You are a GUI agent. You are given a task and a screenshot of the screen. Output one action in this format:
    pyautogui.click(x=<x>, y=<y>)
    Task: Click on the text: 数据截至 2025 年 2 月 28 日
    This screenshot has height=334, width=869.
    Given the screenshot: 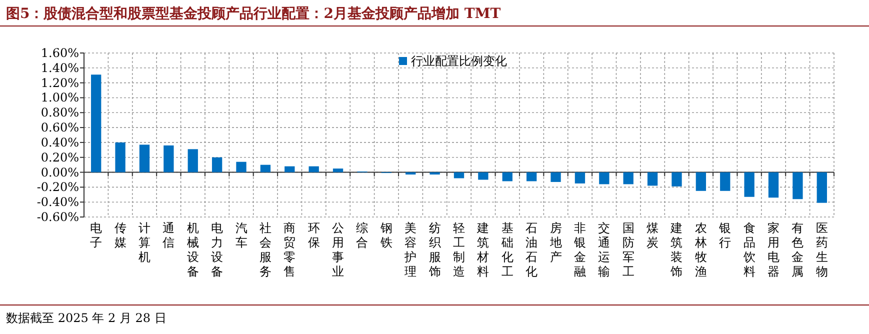 What is the action you would take?
    pyautogui.click(x=86, y=318)
    